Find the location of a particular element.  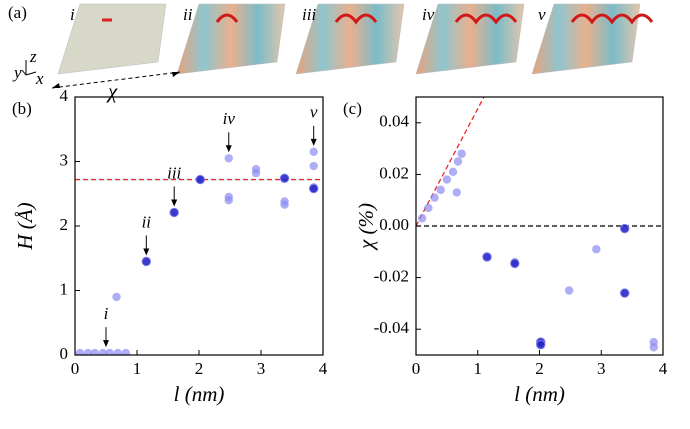

width-arrow is located at coordinates (116, 80).